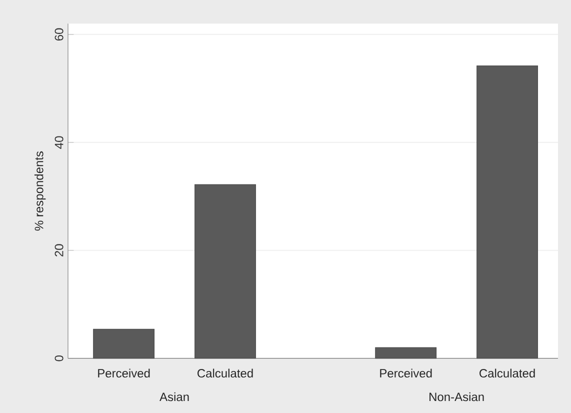 This screenshot has height=413, width=571. I want to click on y-tick-label: 60, so click(59, 34).